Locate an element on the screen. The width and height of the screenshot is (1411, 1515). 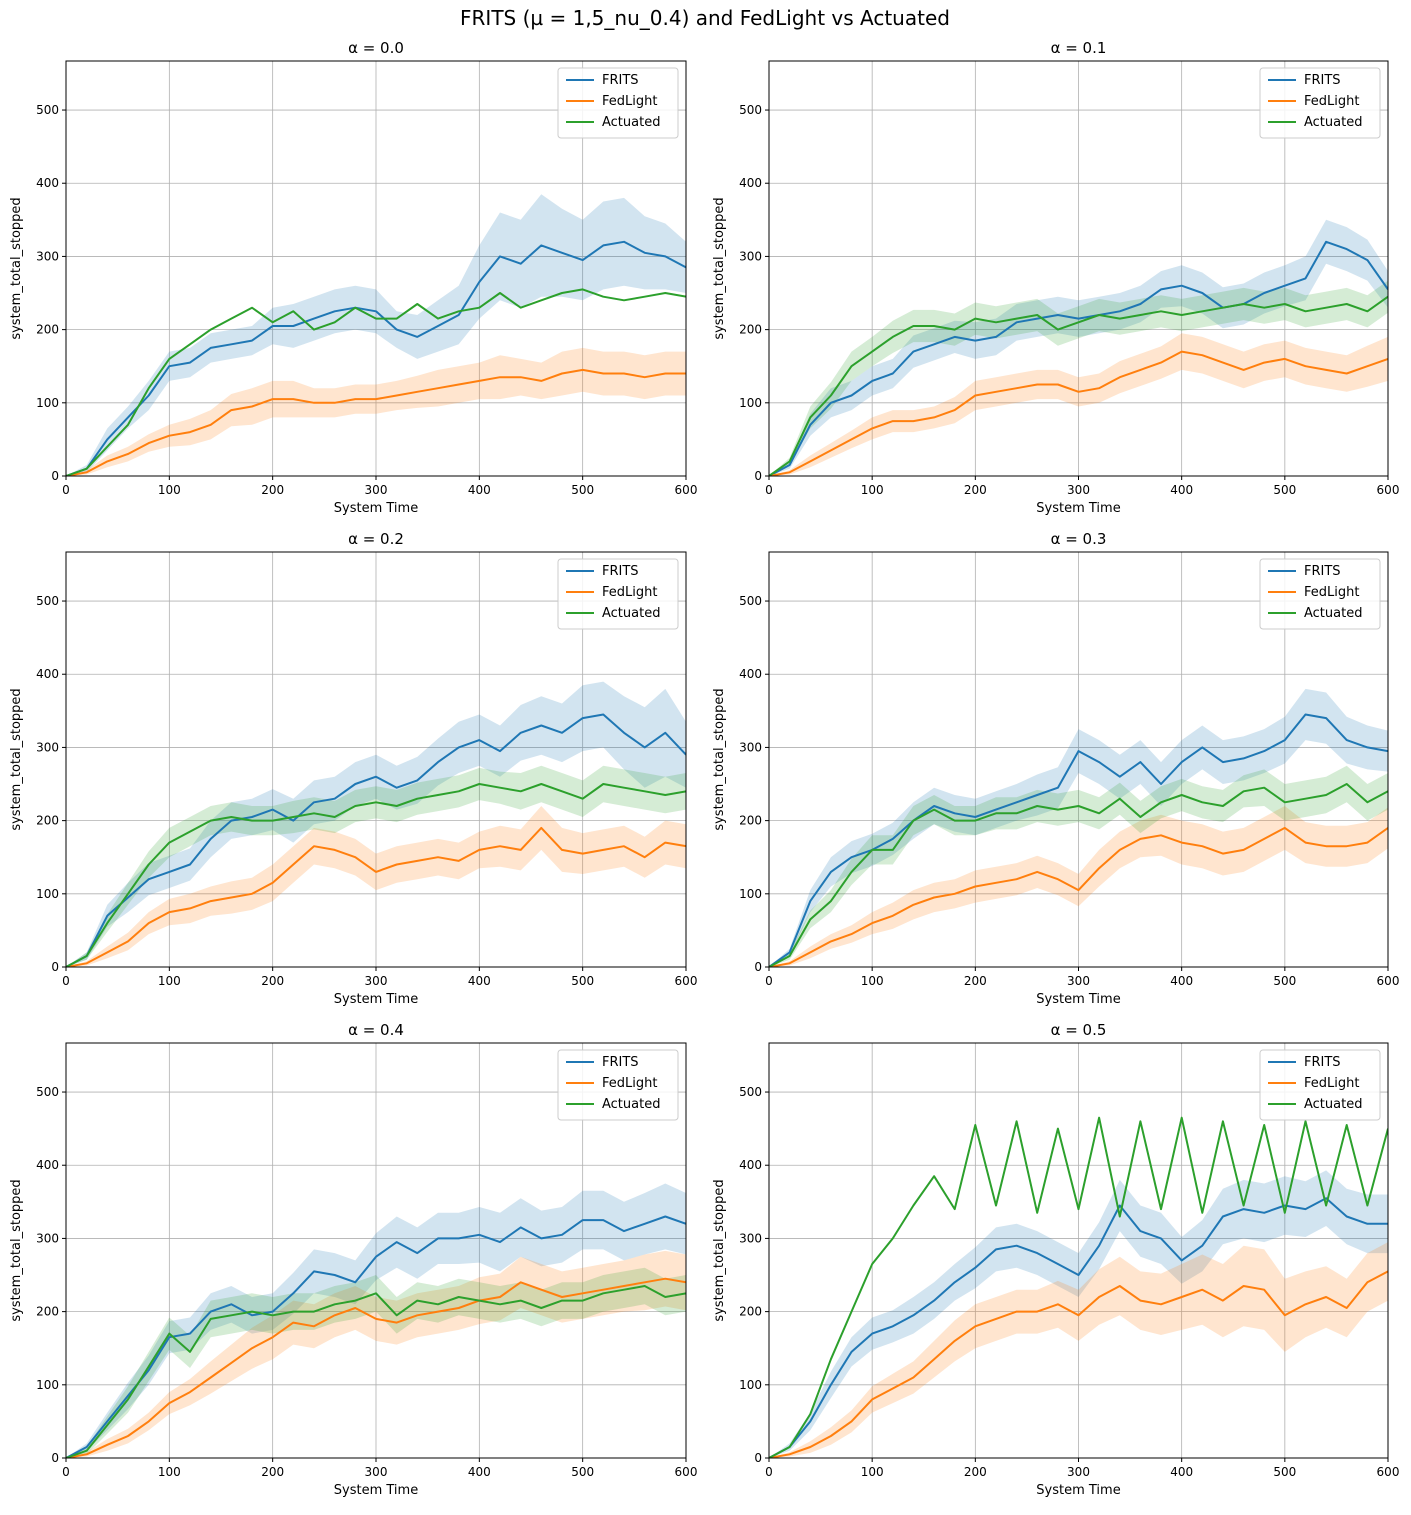
x-tick-label: 300 is located at coordinates (376, 1472).